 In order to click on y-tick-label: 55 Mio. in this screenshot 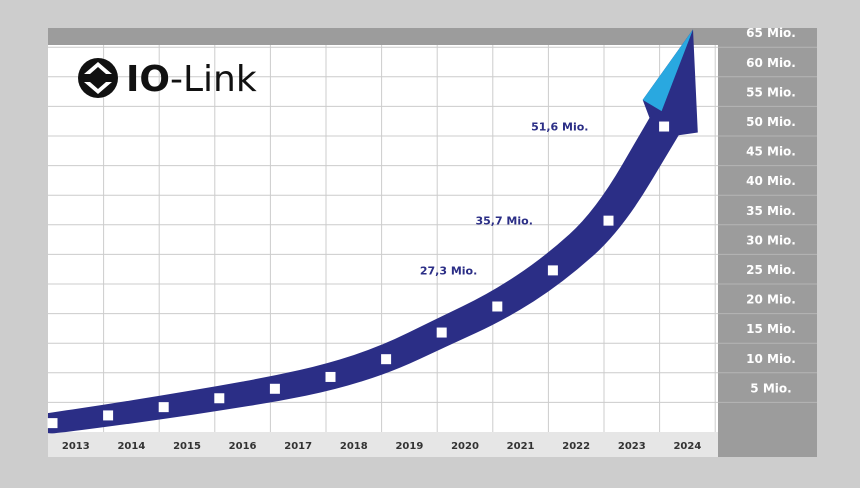, I will do `click(771, 92)`.